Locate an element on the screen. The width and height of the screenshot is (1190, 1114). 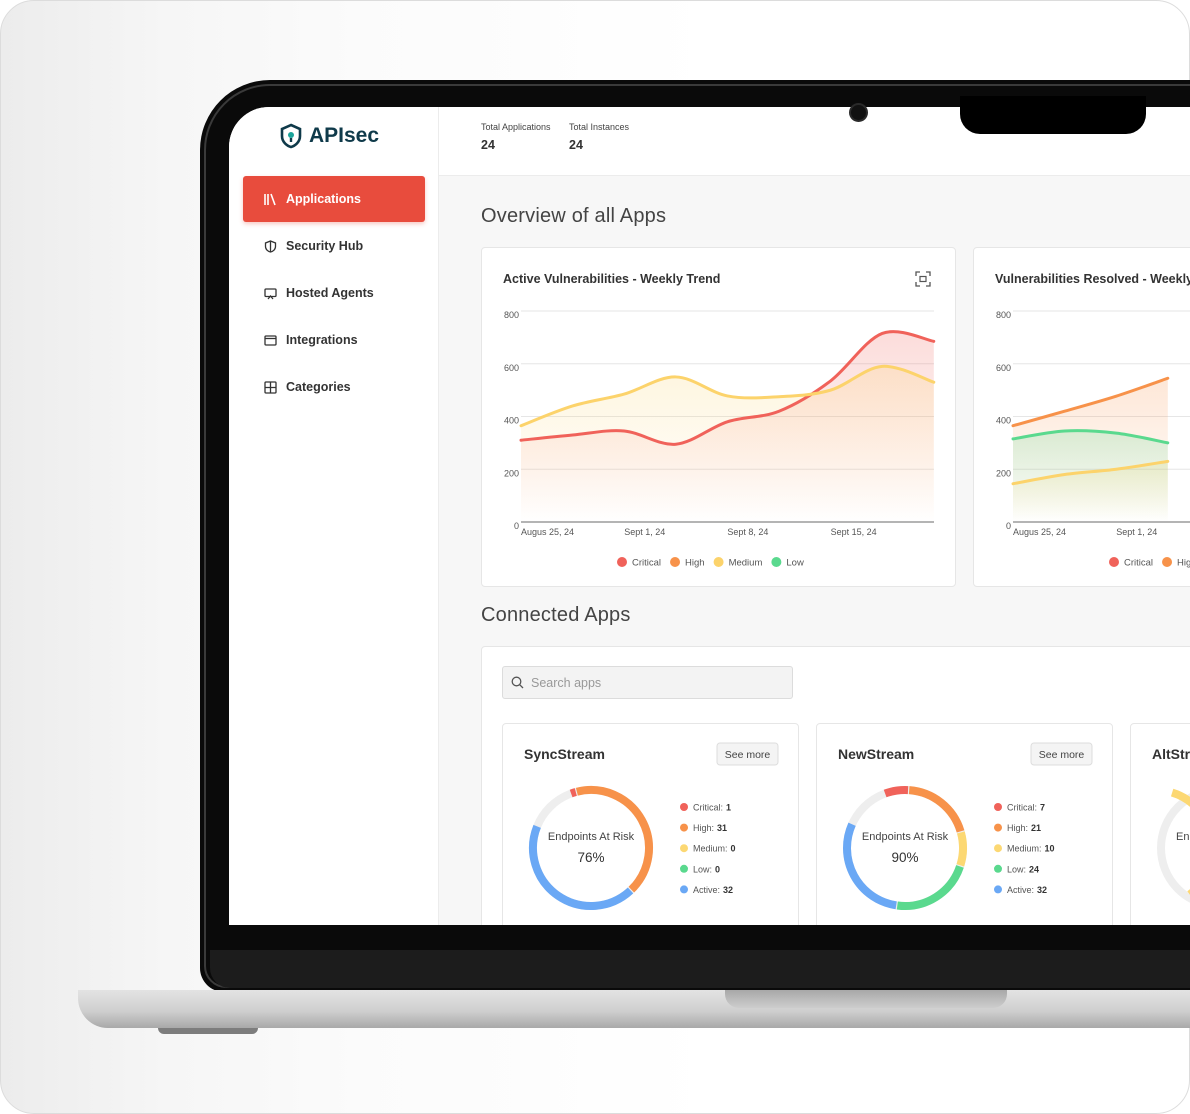
legend-label: Medium: 10 is located at coordinates (1031, 849).